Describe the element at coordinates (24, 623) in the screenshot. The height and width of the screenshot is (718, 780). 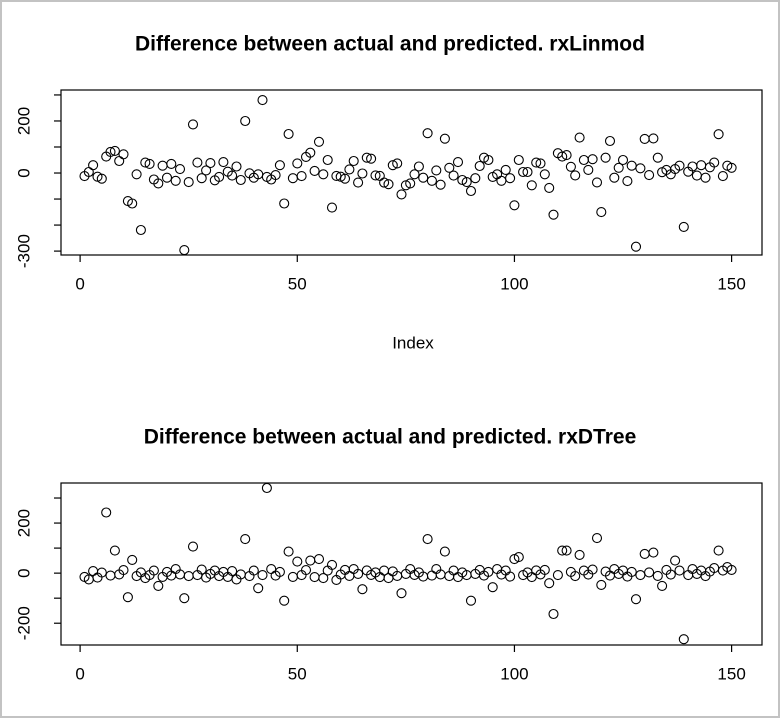
I see `y-tick-label: -200` at that location.